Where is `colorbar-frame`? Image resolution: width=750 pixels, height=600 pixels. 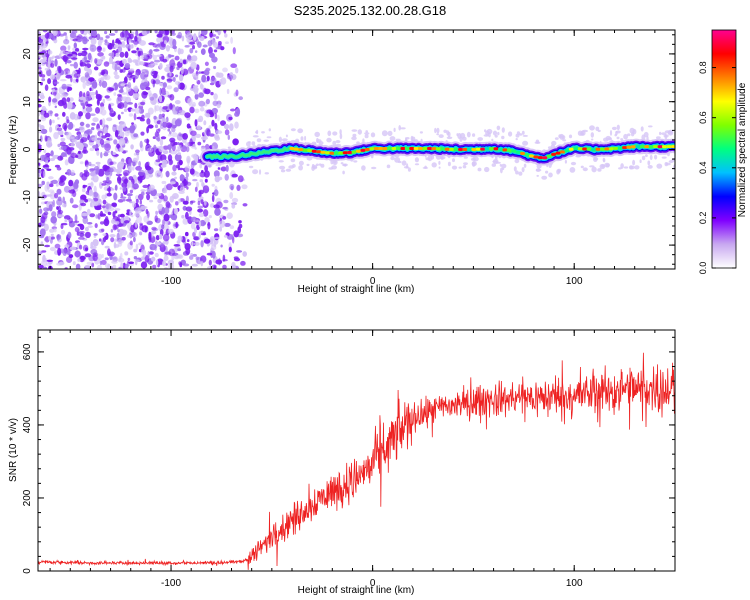 colorbar-frame is located at coordinates (724, 149).